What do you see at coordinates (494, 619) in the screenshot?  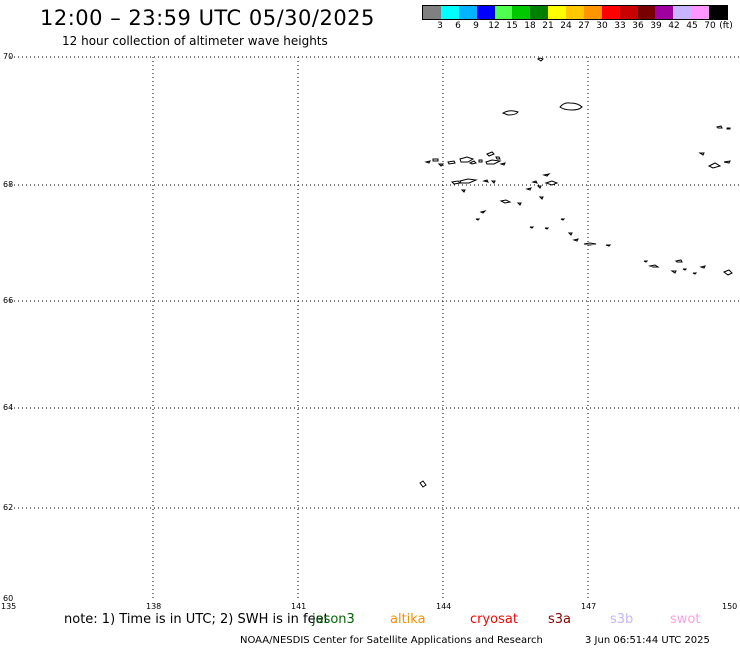 I see `satellite-label-cryosat: cryosat` at bounding box center [494, 619].